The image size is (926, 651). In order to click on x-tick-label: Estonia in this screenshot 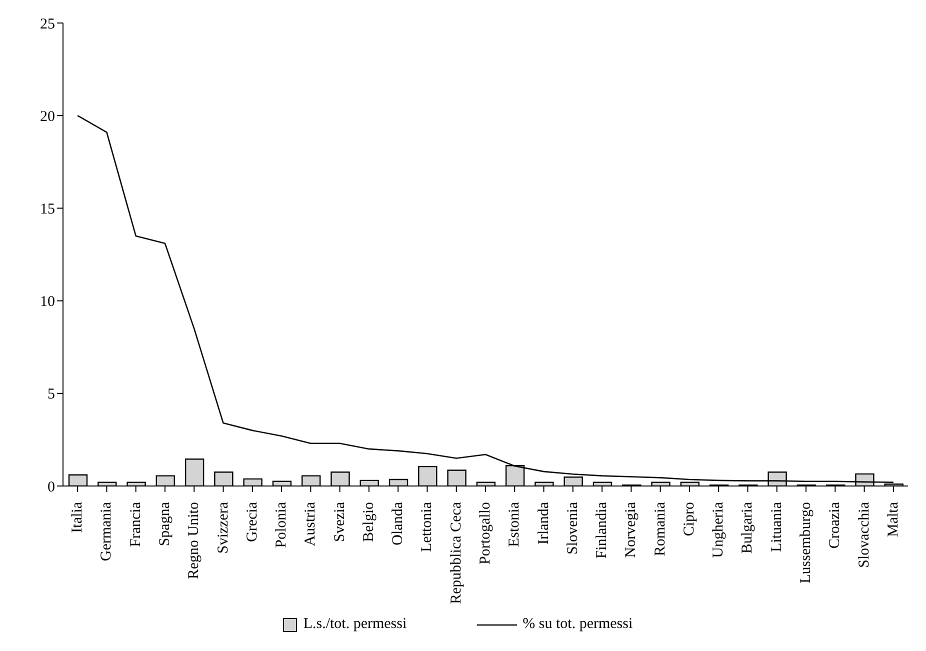, I will do `click(514, 524)`.